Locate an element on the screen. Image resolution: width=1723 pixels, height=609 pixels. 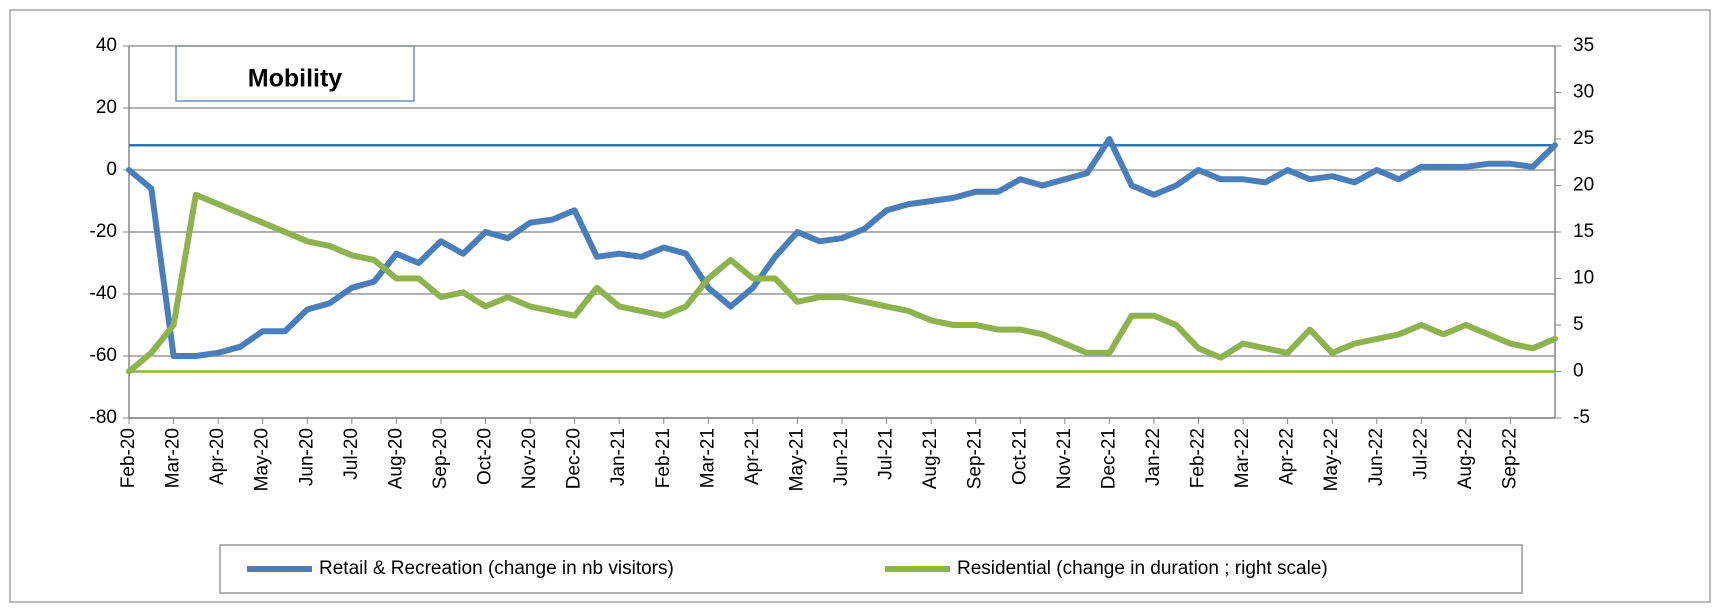
y-tick-label: -20 is located at coordinates (103, 231).